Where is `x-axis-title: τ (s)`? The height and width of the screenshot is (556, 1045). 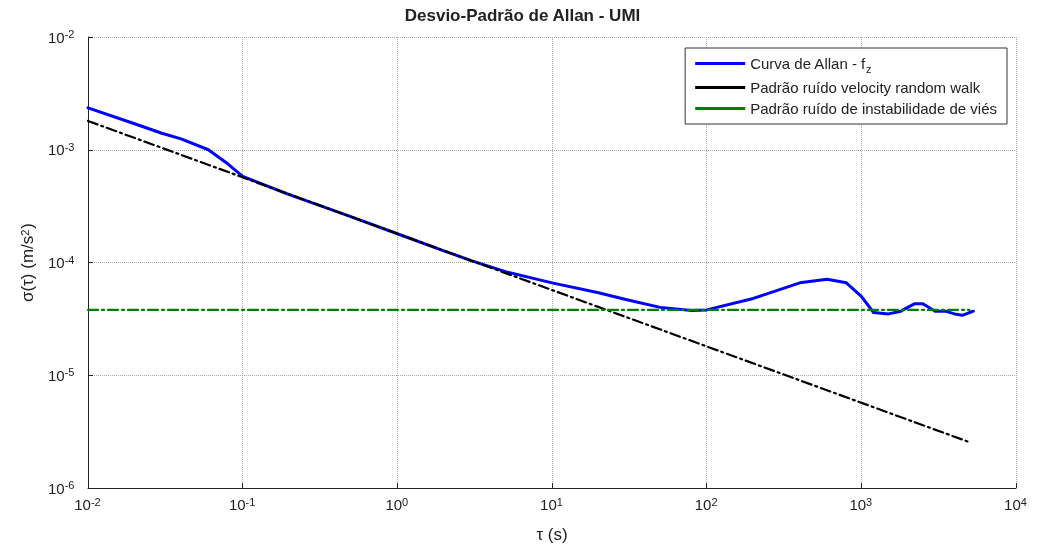 x-axis-title: τ (s) is located at coordinates (552, 534).